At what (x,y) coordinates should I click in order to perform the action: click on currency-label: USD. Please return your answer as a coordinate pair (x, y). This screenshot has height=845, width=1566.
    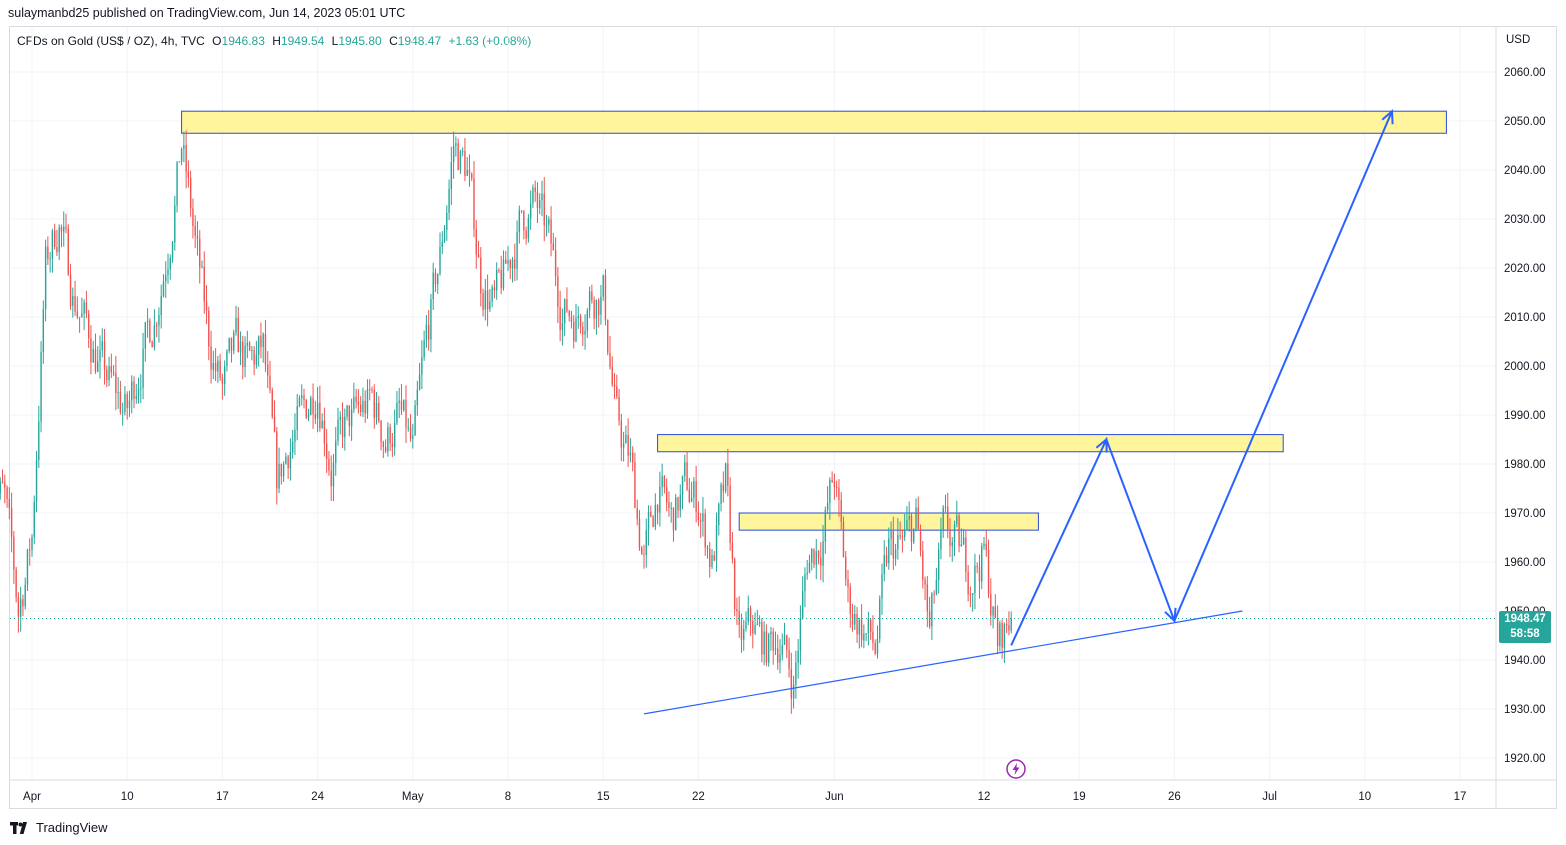
    Looking at the image, I should click on (1518, 40).